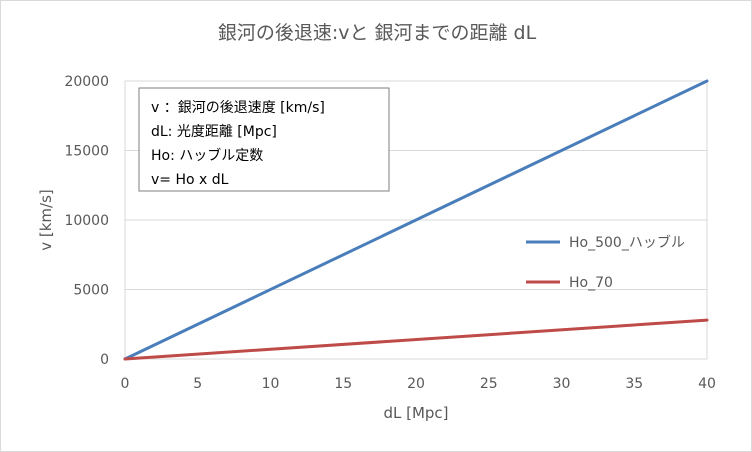 The image size is (752, 452). Describe the element at coordinates (627, 242) in the screenshot. I see `legend-label-ho500: Ho_500_ハッブル` at that location.